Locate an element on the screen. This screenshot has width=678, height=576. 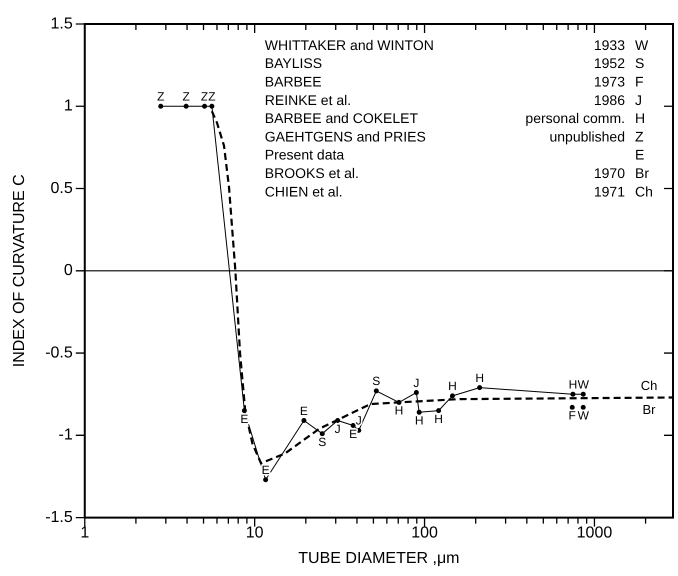
x-tick-label: 1 is located at coordinates (85, 533).